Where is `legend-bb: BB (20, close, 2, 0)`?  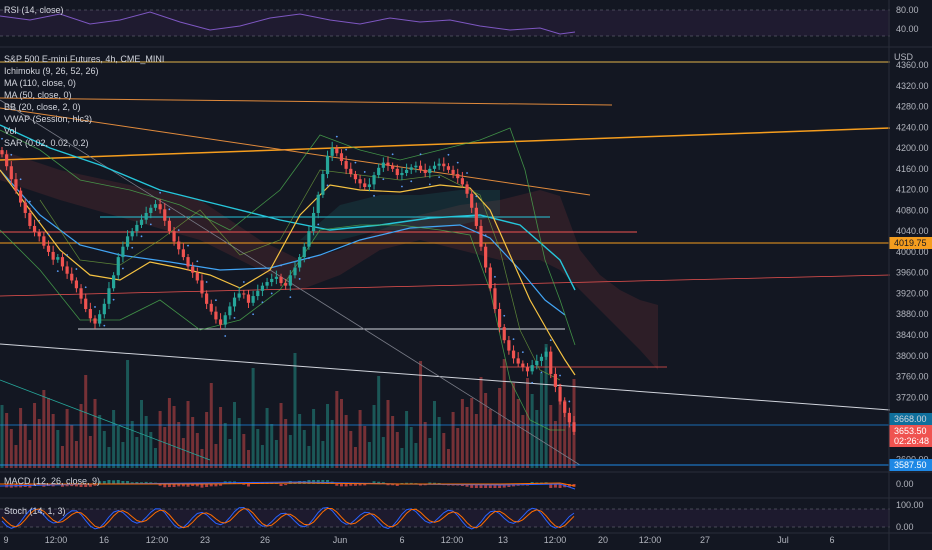
legend-bb: BB (20, close, 2, 0) is located at coordinates (42, 107).